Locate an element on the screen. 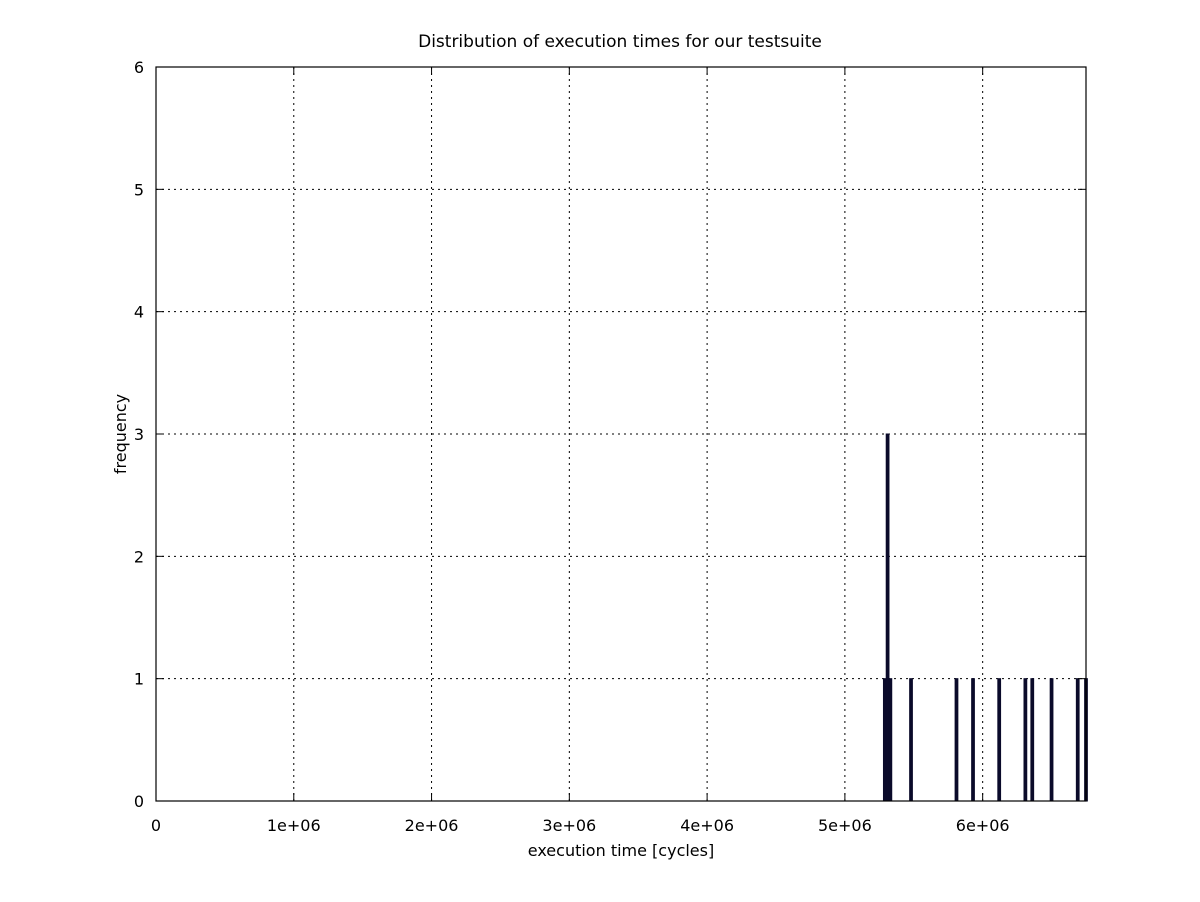  x-tick-label: 4e+06 is located at coordinates (707, 825).